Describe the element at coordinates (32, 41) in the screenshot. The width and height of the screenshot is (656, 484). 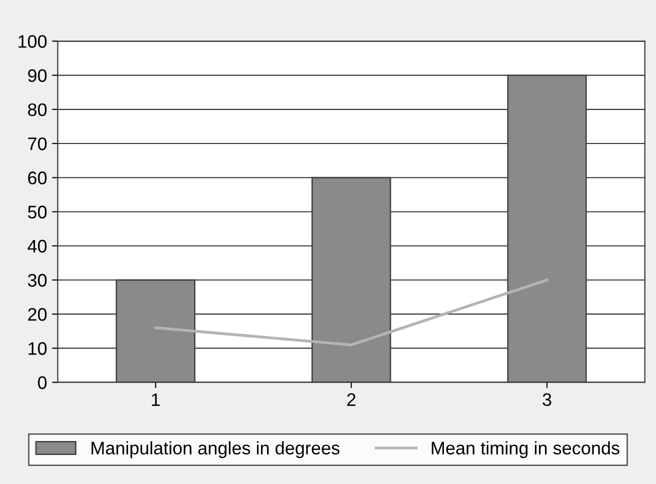
I see `y-tick-label: 100` at that location.